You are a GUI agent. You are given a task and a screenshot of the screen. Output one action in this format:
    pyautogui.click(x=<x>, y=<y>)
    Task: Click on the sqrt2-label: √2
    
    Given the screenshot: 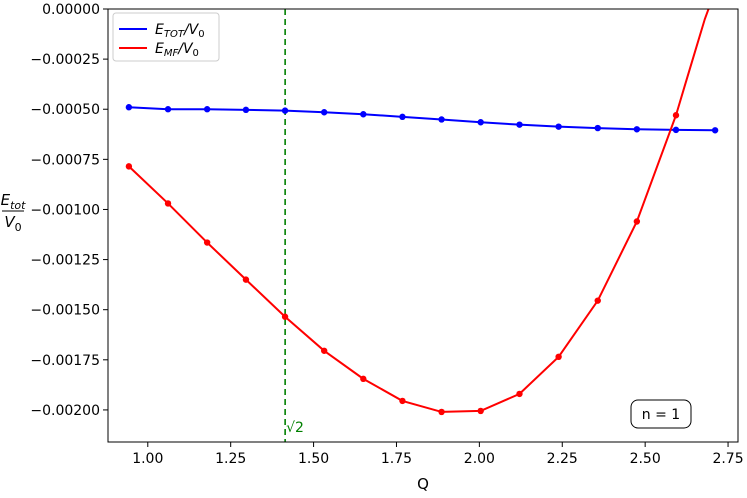 What is the action you would take?
    pyautogui.click(x=295, y=428)
    